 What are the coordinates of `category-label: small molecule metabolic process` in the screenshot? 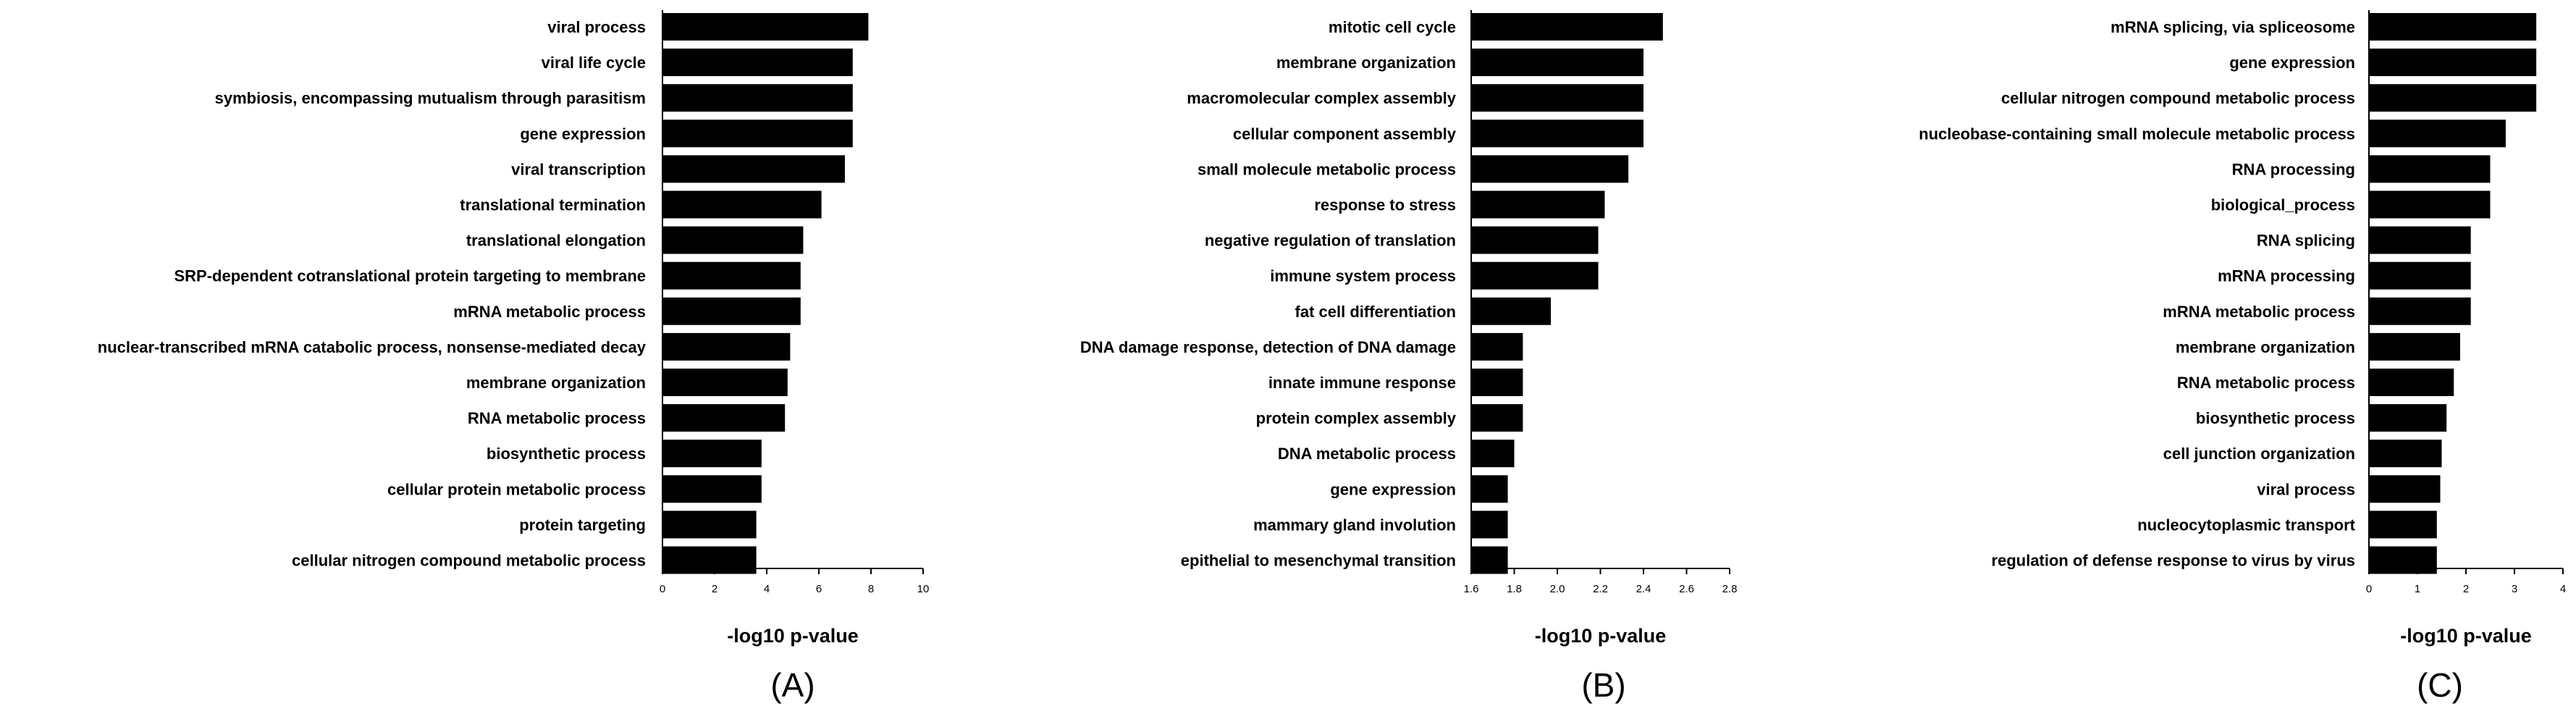 It's located at (1326, 169).